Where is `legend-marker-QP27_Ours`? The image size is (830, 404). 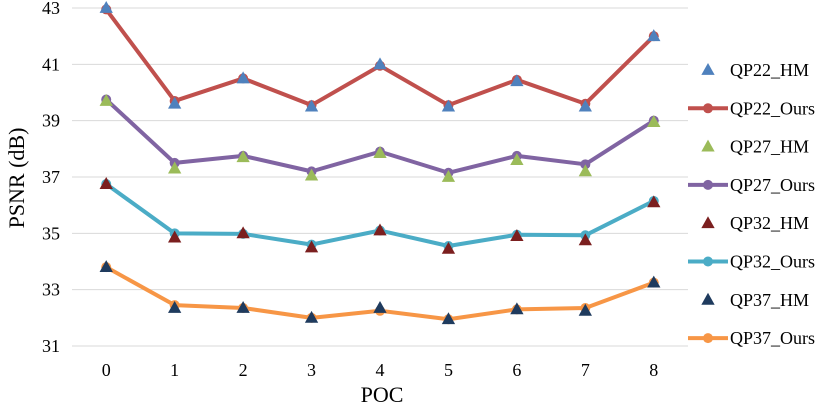 legend-marker-QP27_Ours is located at coordinates (708, 184).